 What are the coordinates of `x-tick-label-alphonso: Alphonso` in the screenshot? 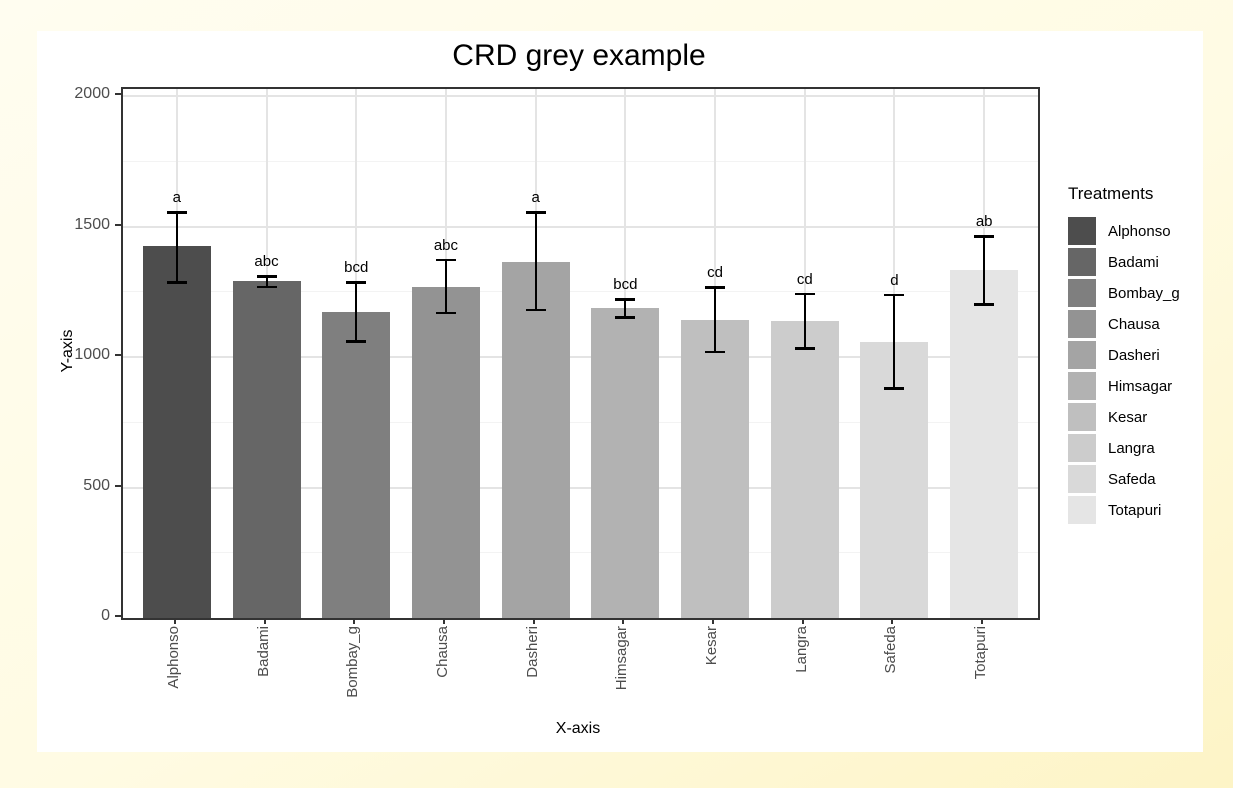 It's located at (173, 657).